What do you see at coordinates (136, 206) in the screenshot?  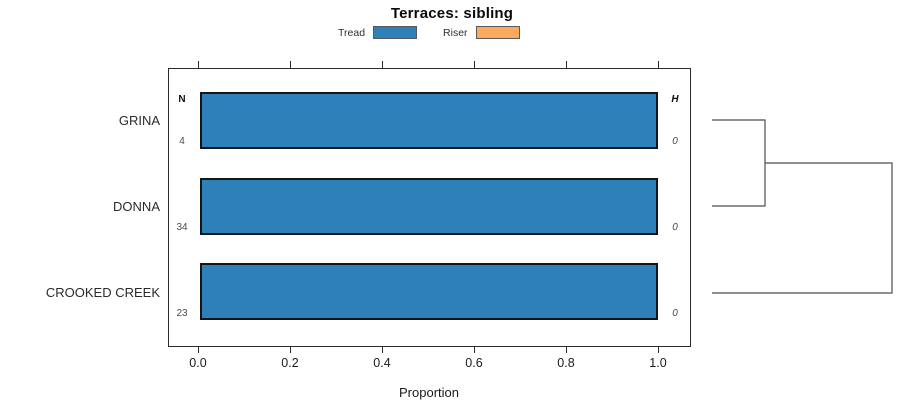 I see `category-label-donna: DONNA` at bounding box center [136, 206].